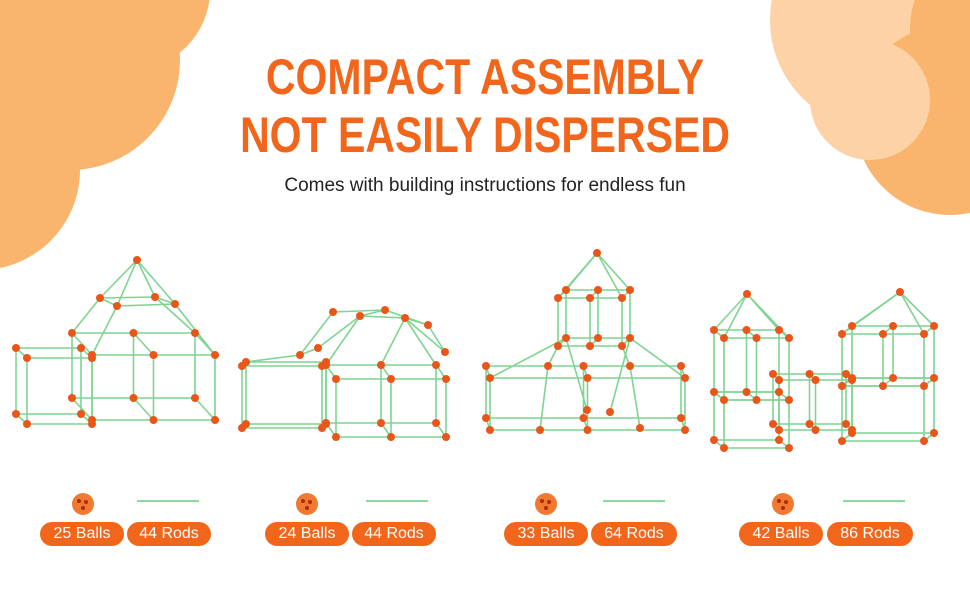 The width and height of the screenshot is (970, 600). Describe the element at coordinates (394, 534) in the screenshot. I see `rods-count-badge: 44 Rods` at that location.